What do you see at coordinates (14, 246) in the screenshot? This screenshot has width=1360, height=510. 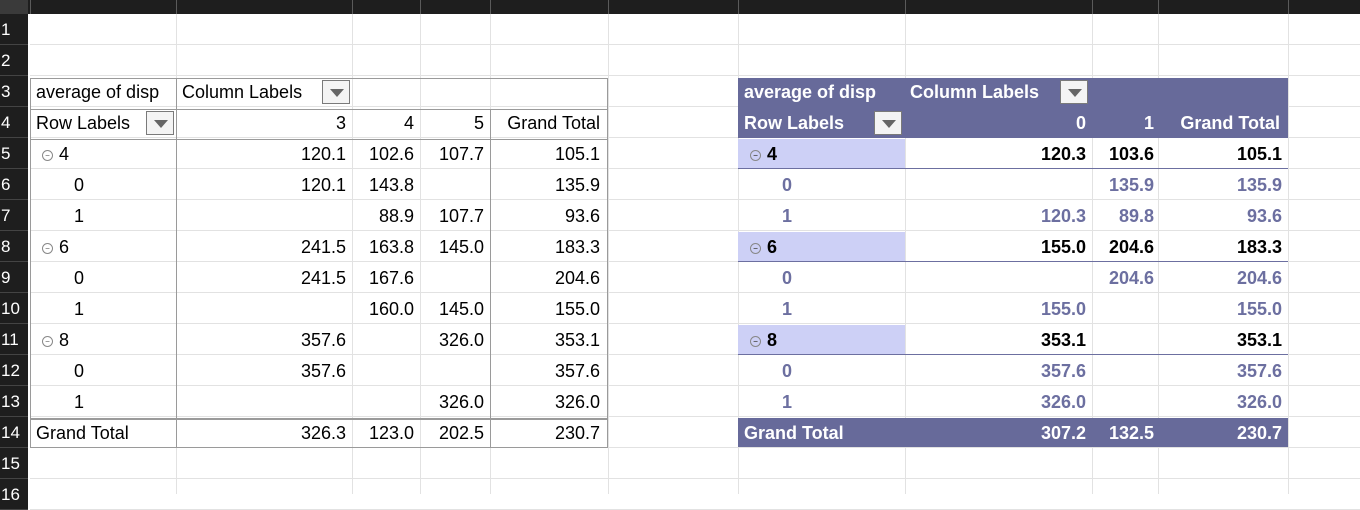 I see `row-header: 8` at bounding box center [14, 246].